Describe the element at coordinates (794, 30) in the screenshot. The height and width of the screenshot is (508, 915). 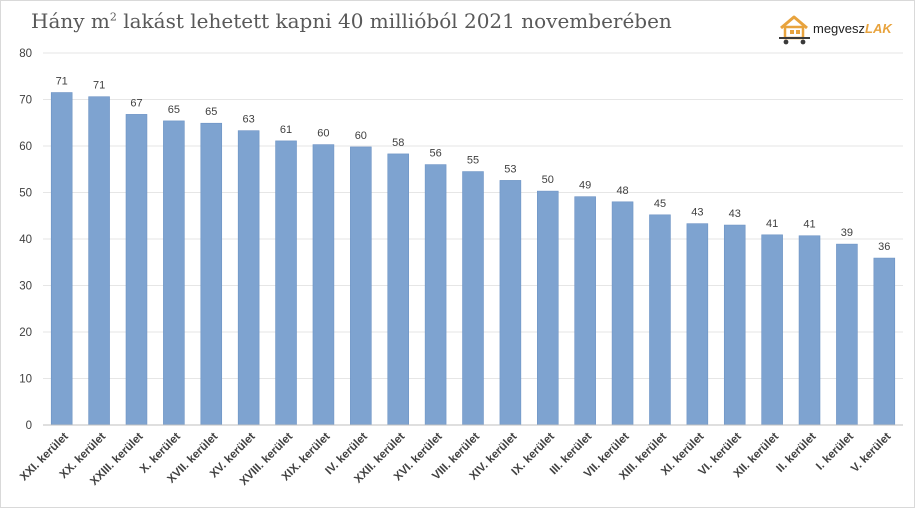
I see `house-cart-icon` at that location.